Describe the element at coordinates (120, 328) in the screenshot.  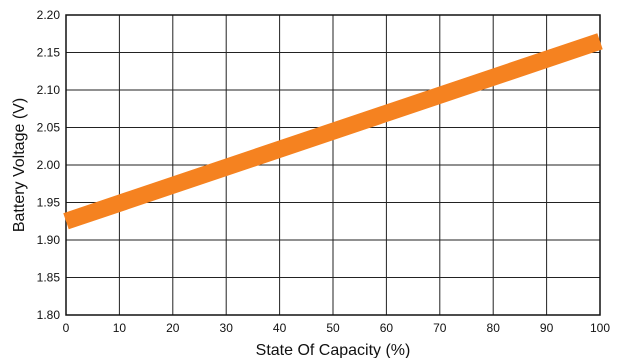
I see `x-tick-label: 10` at that location.